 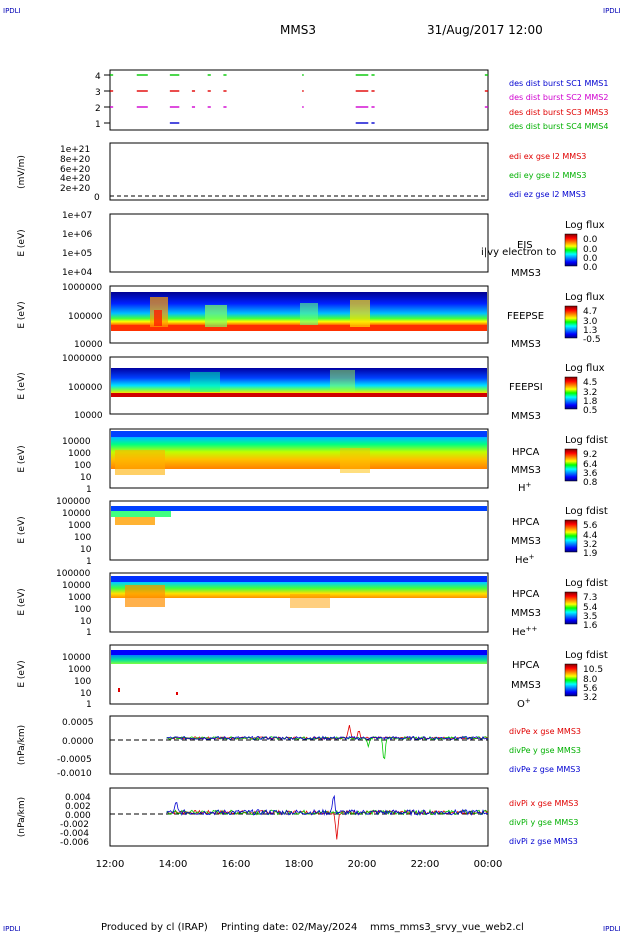 I want to click on colorbar-title: Log flux, so click(x=585, y=368).